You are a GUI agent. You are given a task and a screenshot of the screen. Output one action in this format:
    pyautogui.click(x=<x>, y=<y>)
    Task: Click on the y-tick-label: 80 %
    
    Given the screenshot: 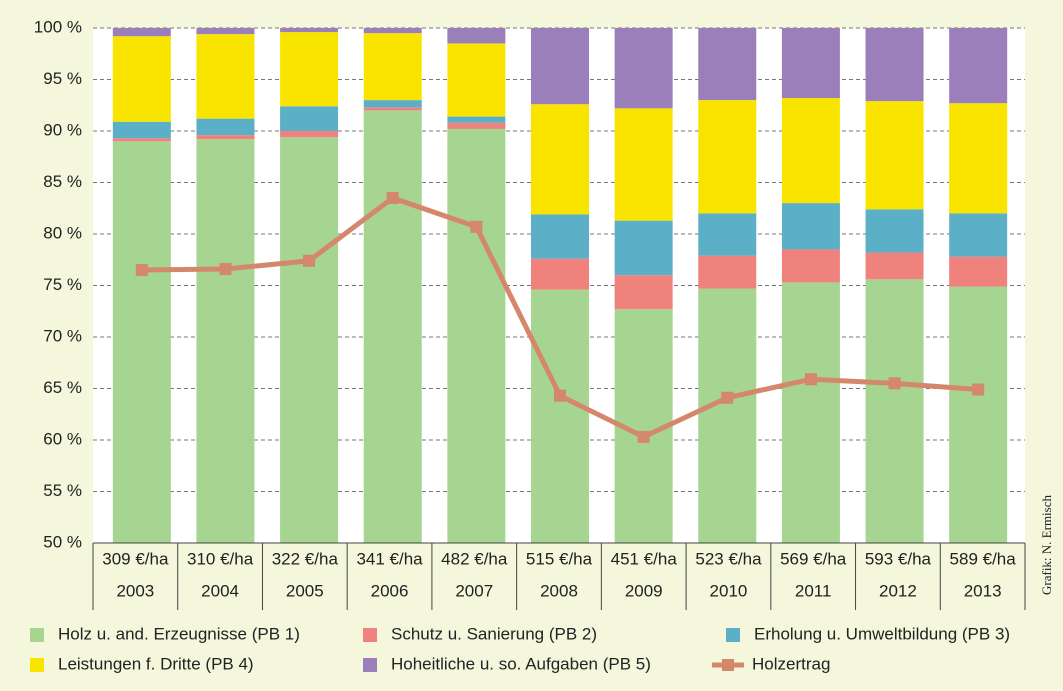 What is the action you would take?
    pyautogui.click(x=62, y=232)
    